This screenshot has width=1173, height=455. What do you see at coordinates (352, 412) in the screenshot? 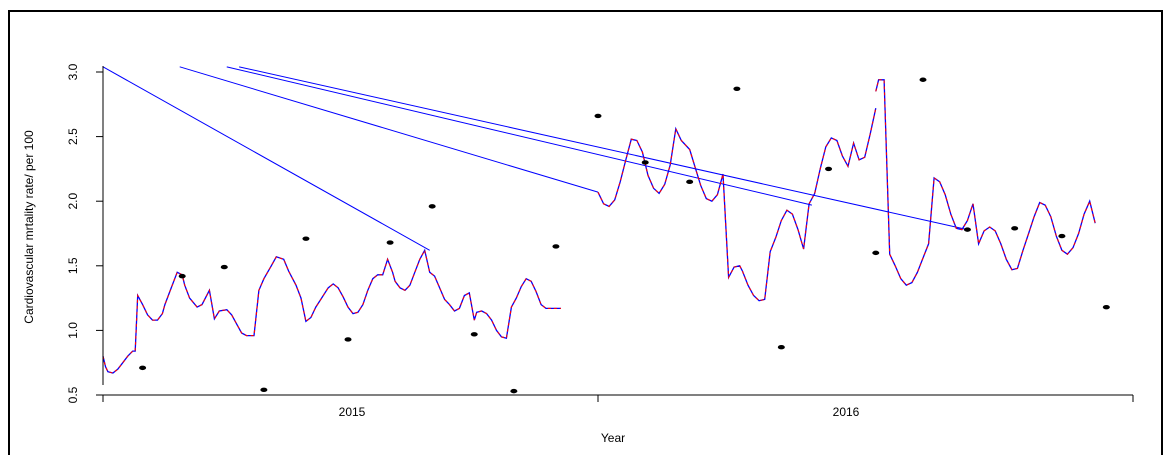
I see `x-tick-label: 2015` at bounding box center [352, 412].